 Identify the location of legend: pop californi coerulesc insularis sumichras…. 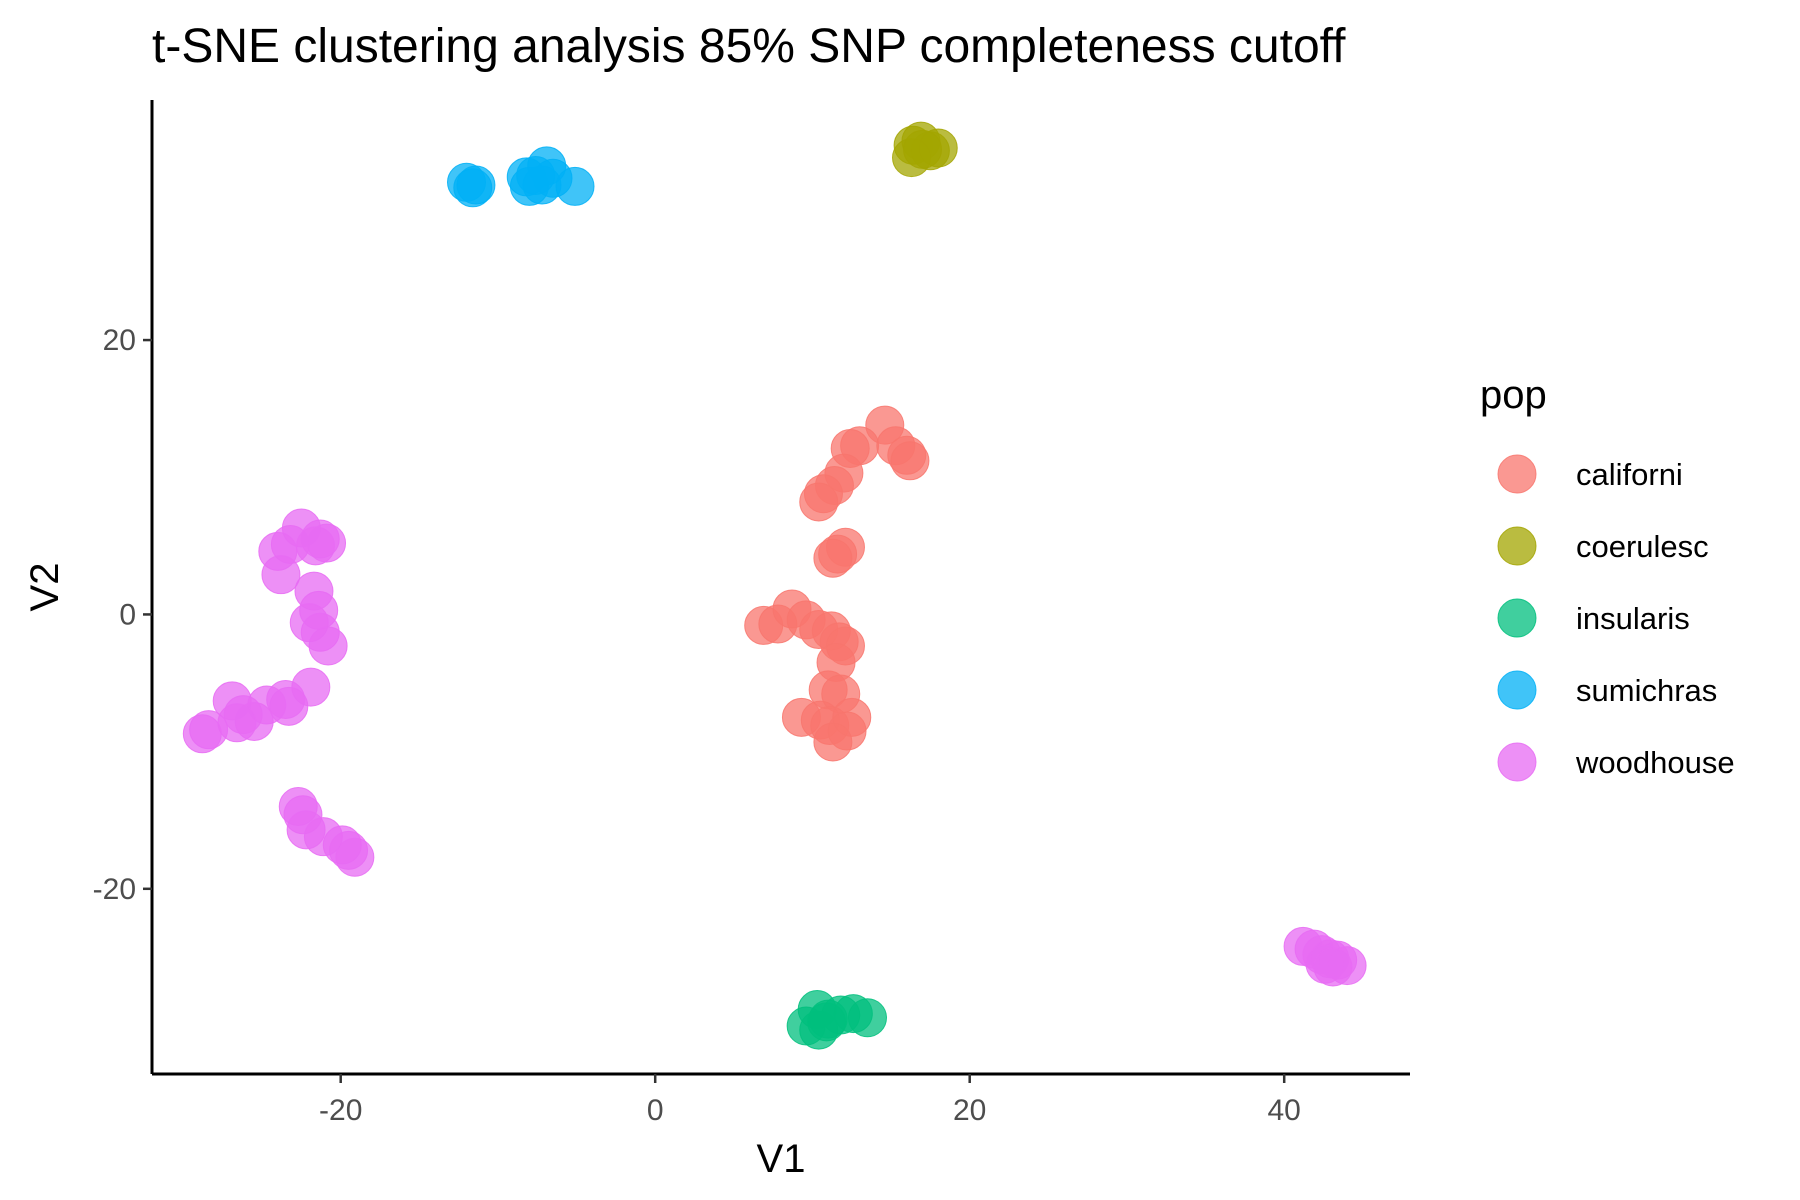
(1607, 577).